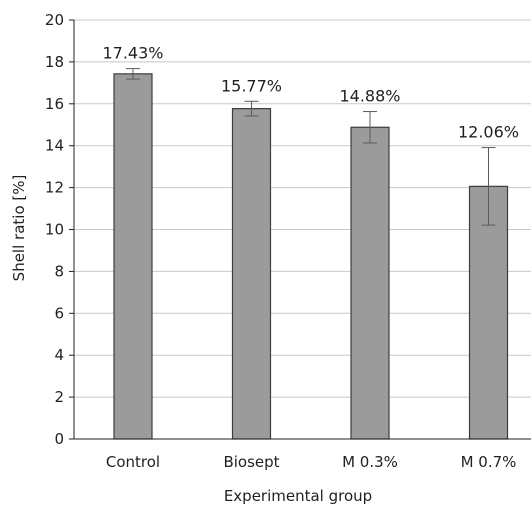 This screenshot has height=508, width=531. What do you see at coordinates (54, 146) in the screenshot?
I see `y-tick-label: 14` at bounding box center [54, 146].